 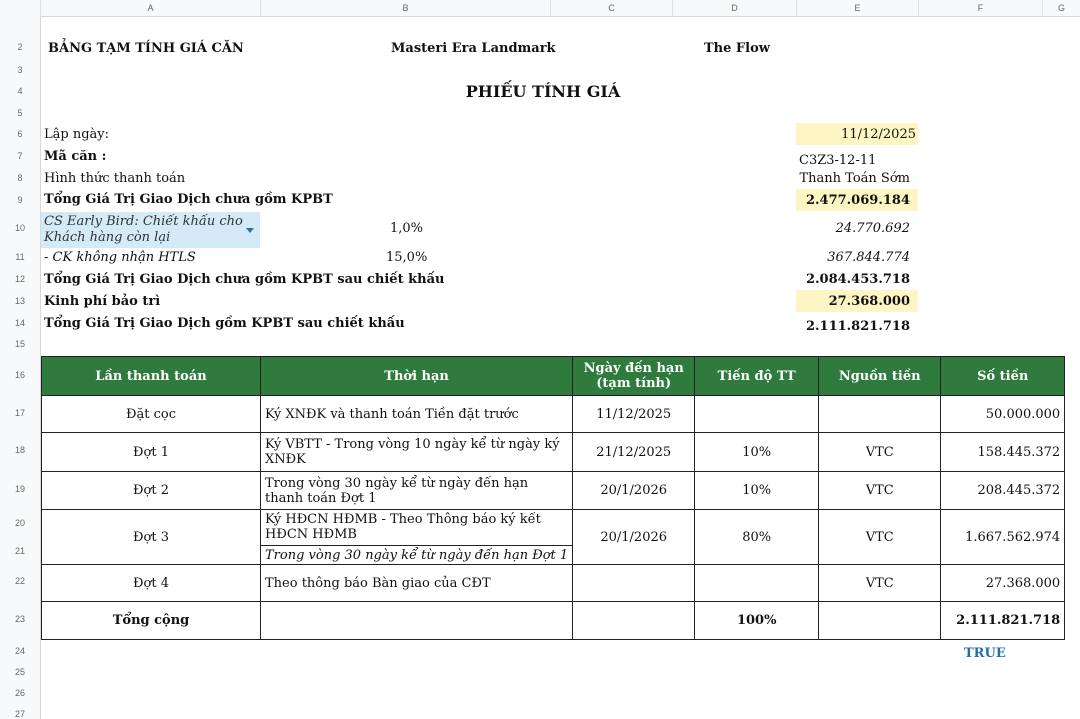 I want to click on column-header-b: B, so click(x=405, y=8).